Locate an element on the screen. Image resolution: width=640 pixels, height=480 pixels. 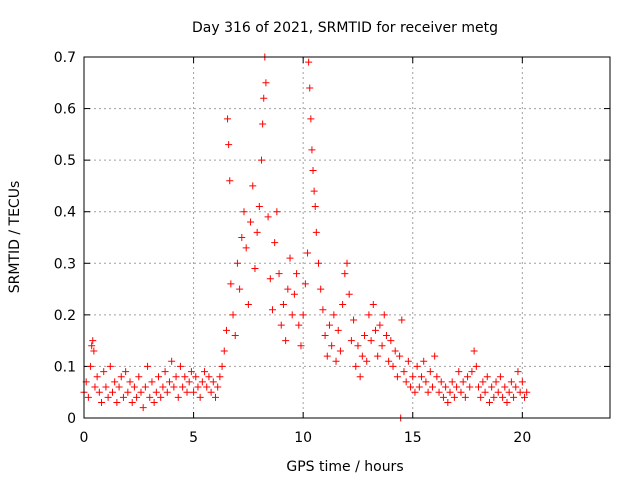
y-tick-label: 0.2 is located at coordinates (65, 316).